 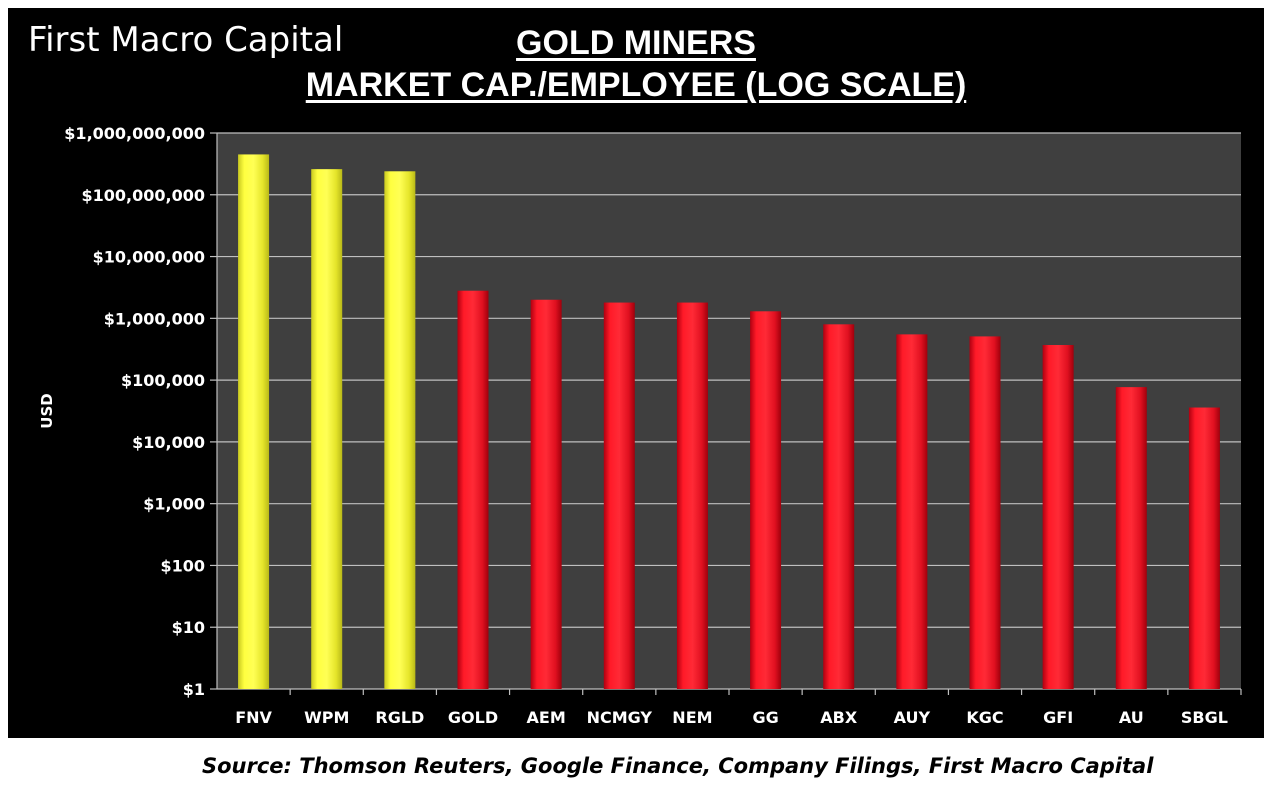 I want to click on x-tick-label: RGLD, so click(x=399, y=717).